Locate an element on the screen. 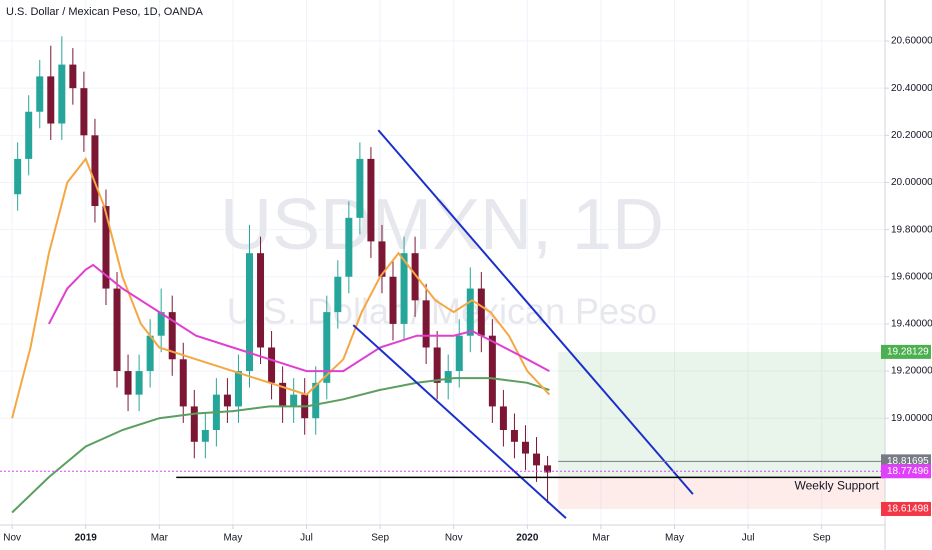  y-tick-label: 19.40000 is located at coordinates (911, 324).